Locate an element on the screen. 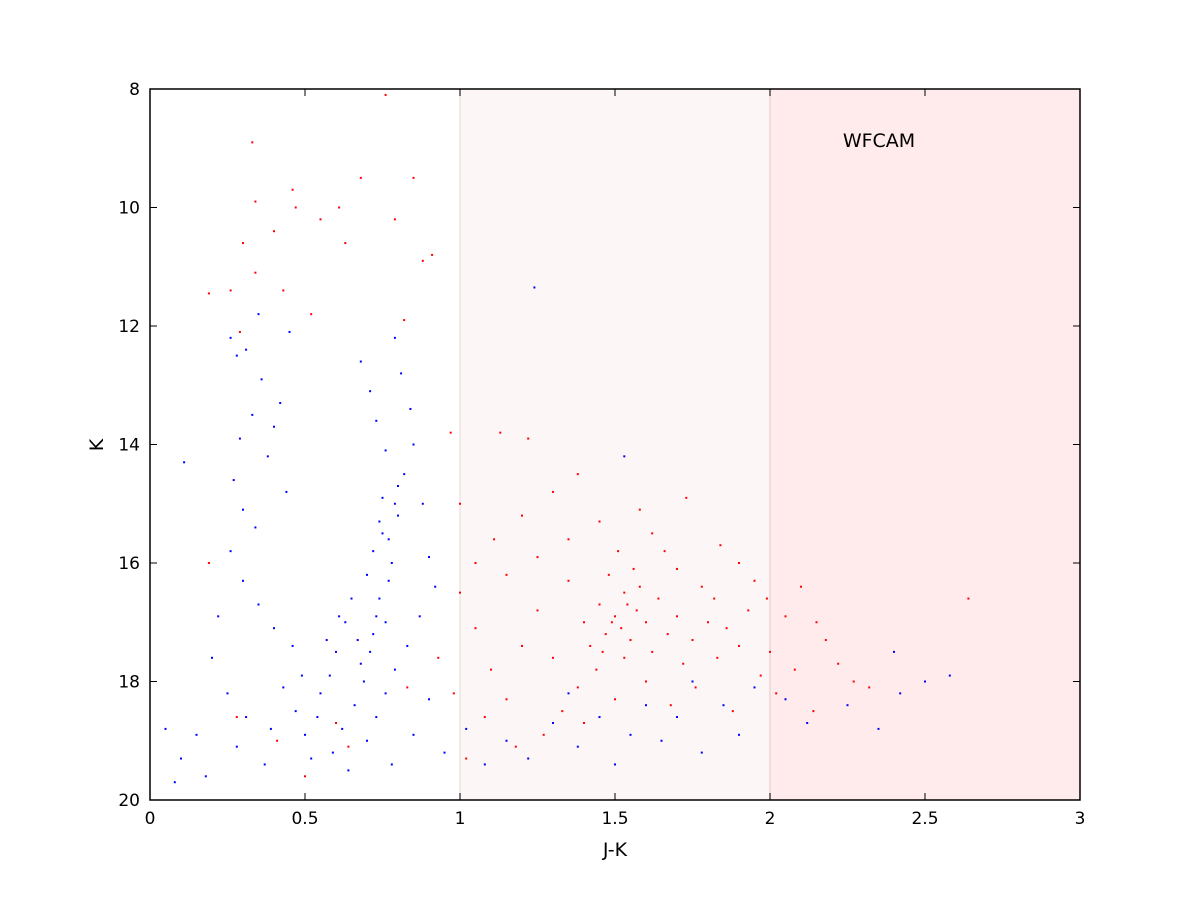  x-tick-label: 1 is located at coordinates (460, 819).